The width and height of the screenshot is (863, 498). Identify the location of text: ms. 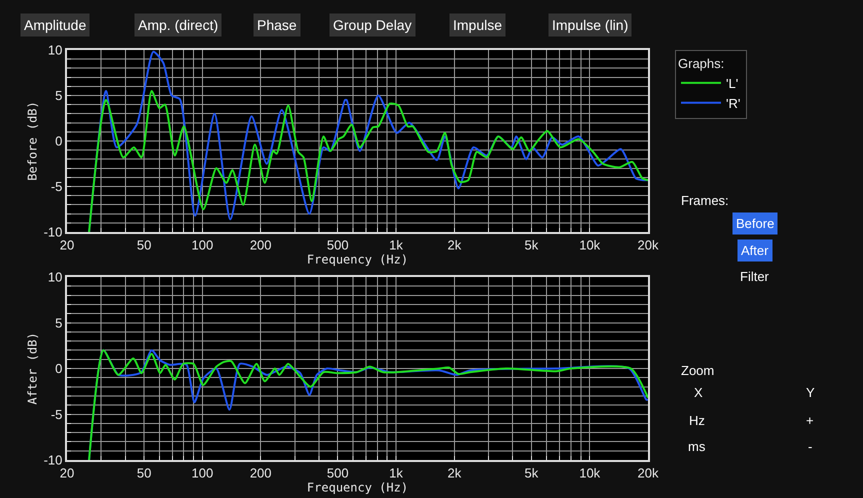
(697, 446).